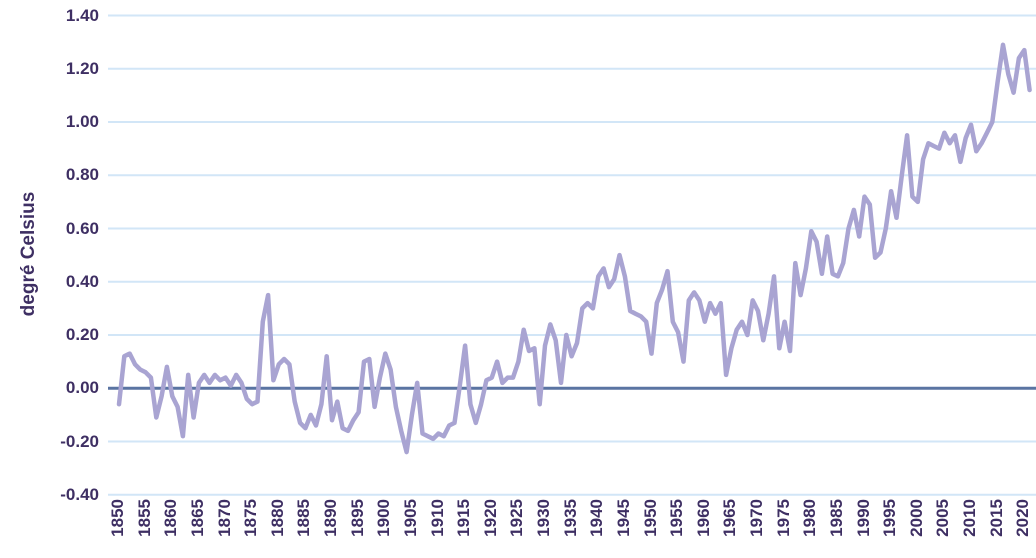 This screenshot has height=558, width=1036. I want to click on x-tick-label: 2000, so click(916, 518).